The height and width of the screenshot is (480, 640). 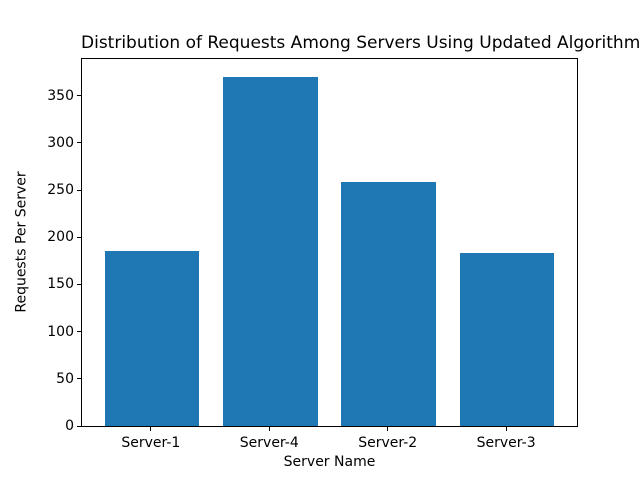 I want to click on y-tick-label: 50, so click(x=65, y=378).